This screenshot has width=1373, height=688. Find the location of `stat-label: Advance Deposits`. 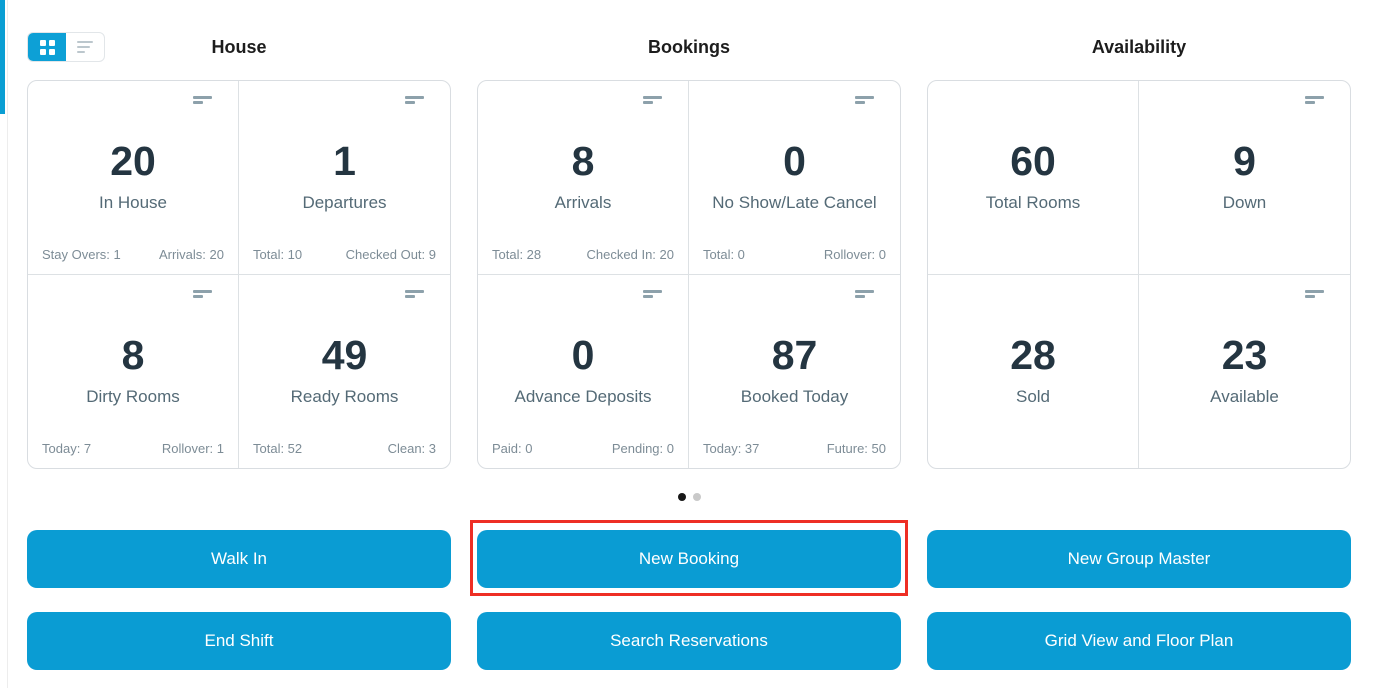

stat-label: Advance Deposits is located at coordinates (583, 397).